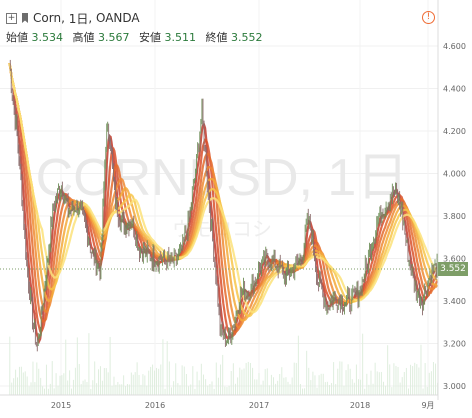 The width and height of the screenshot is (472, 418). What do you see at coordinates (47, 18) in the screenshot?
I see `symbol-name: Corn` at bounding box center [47, 18].